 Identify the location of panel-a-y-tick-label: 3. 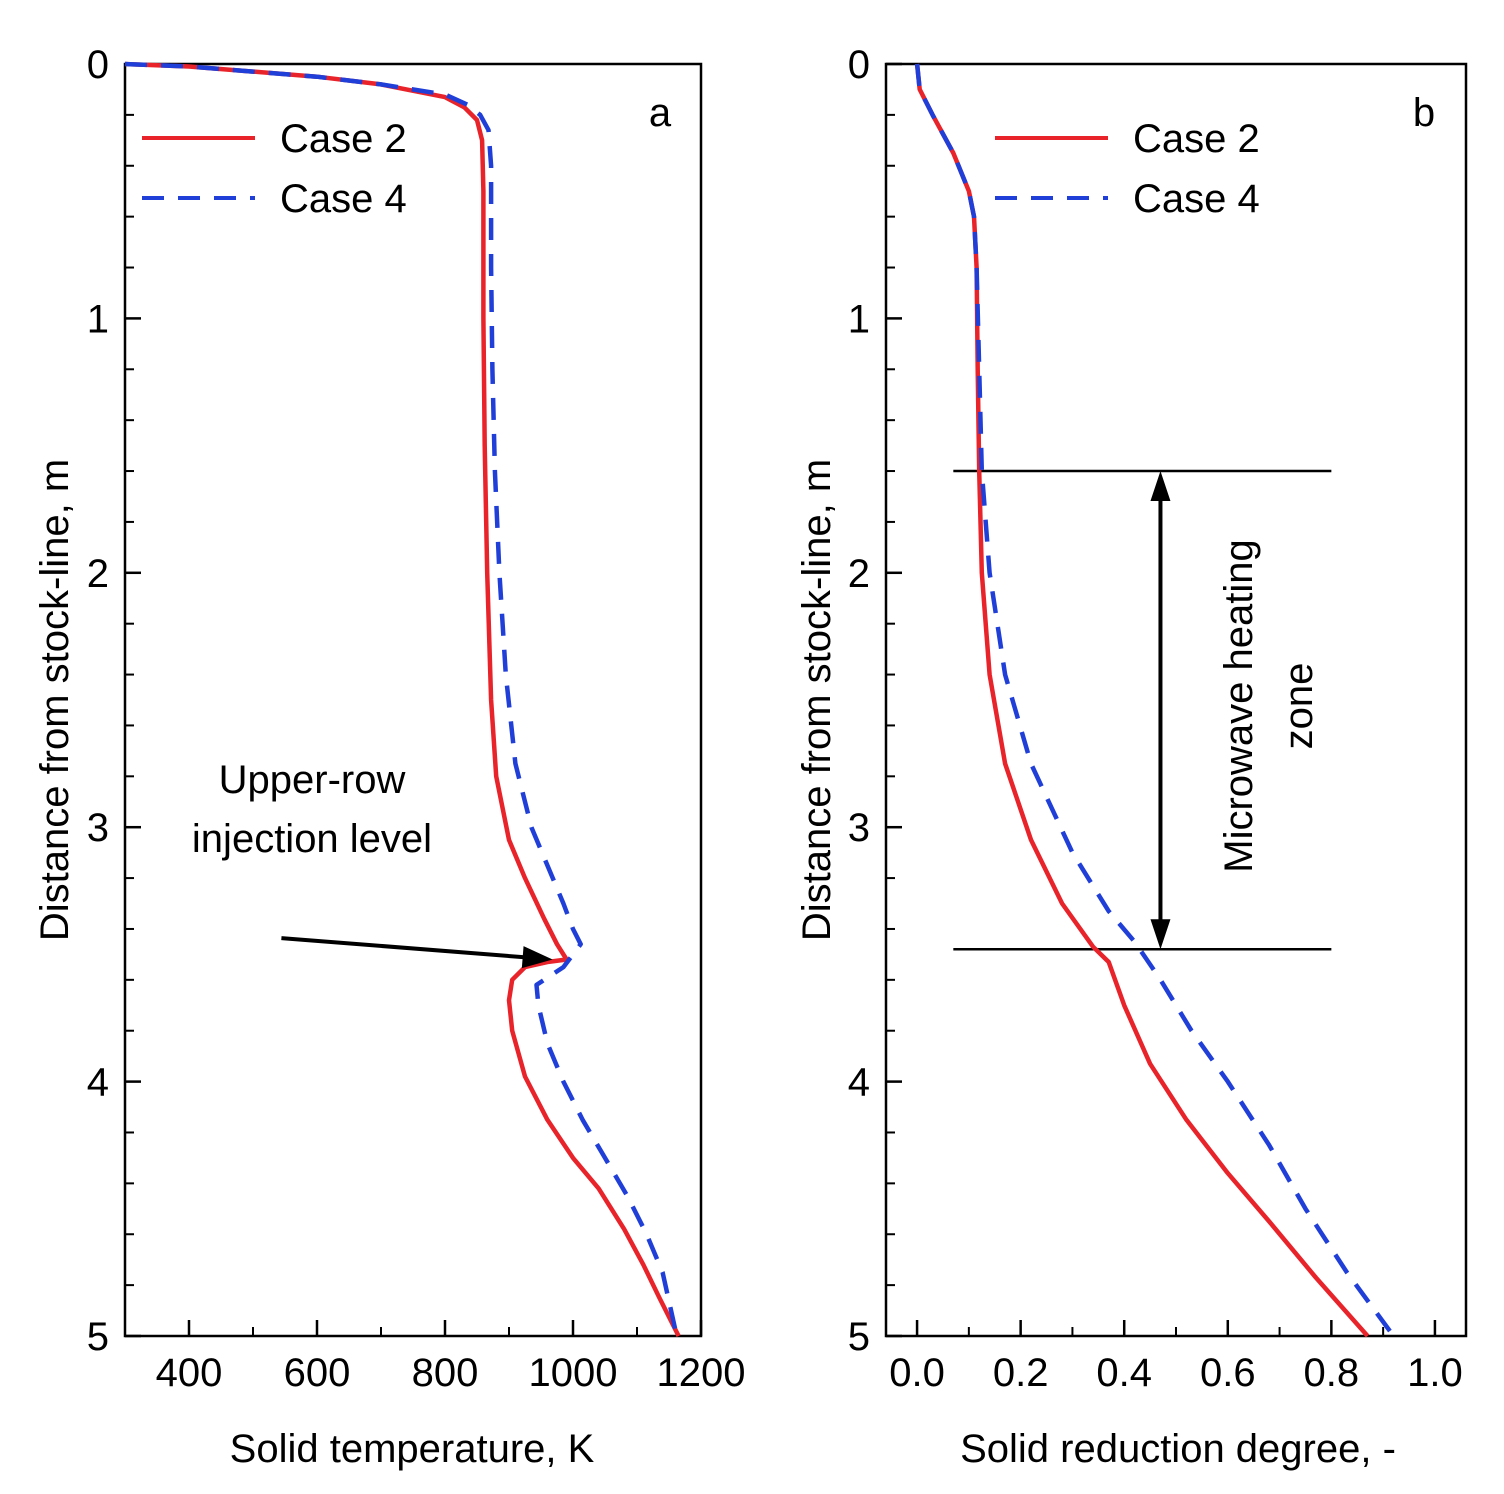
(98, 828).